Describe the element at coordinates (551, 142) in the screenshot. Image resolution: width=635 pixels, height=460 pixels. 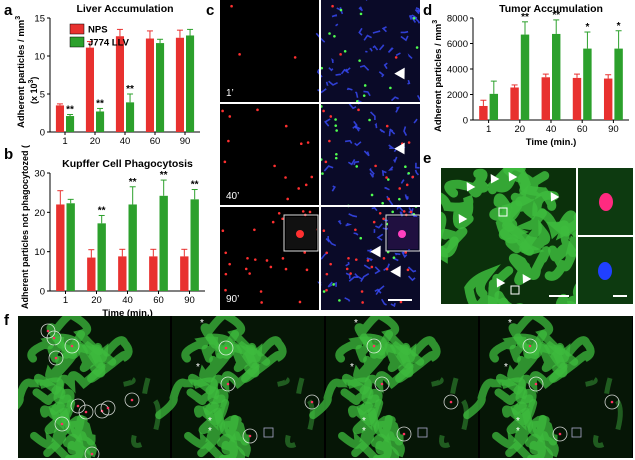
I see `x-axis-label: Time (min.)` at that location.